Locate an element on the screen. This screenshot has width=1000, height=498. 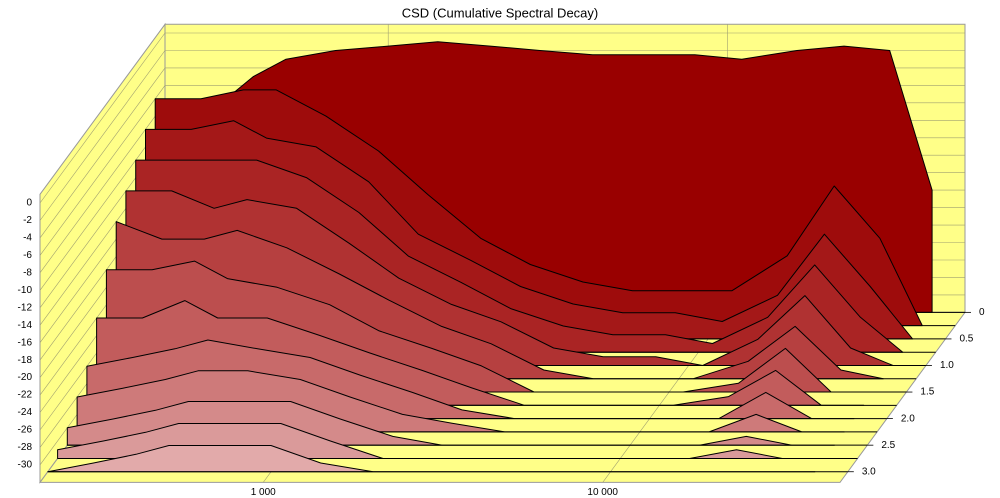
y-tick-label: -6 is located at coordinates (27, 255).